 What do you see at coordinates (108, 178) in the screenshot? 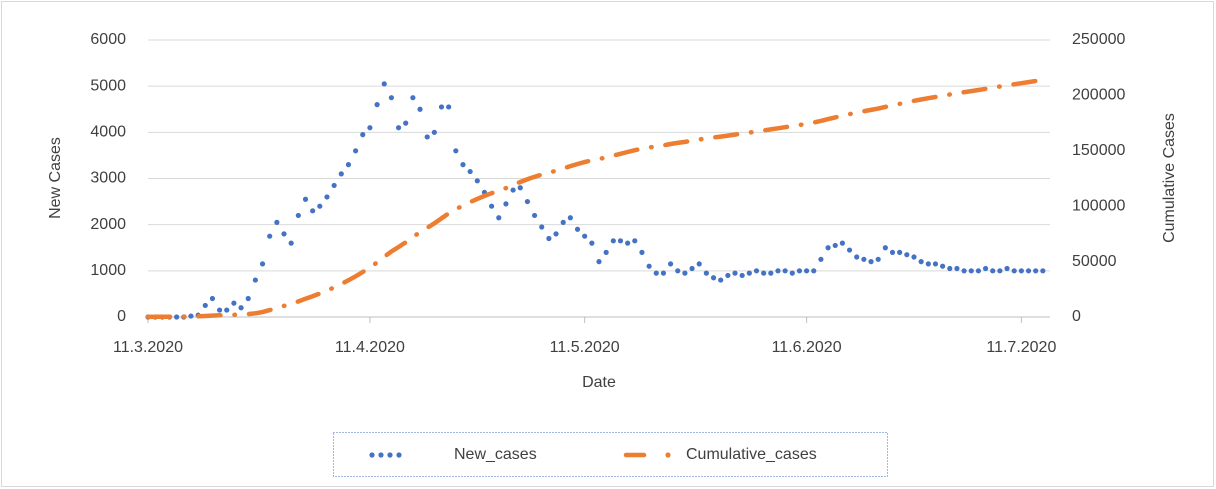
I see `y-tick-label: 3000` at bounding box center [108, 178].